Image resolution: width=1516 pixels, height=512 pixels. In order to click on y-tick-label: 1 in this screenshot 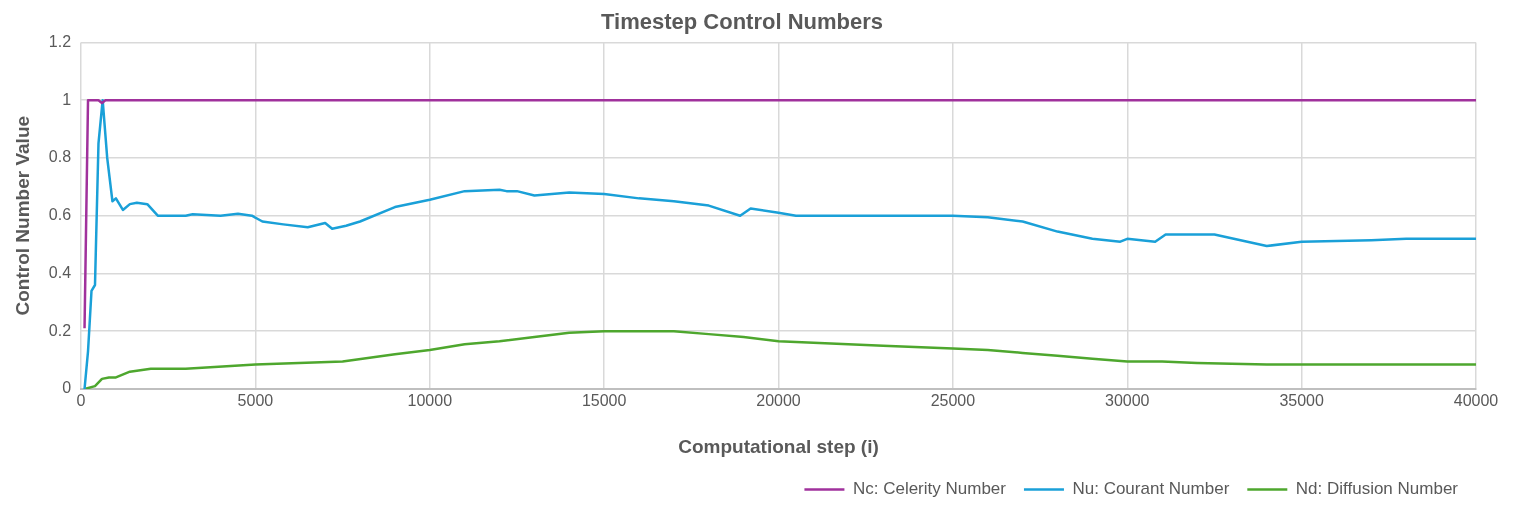, I will do `click(67, 99)`.